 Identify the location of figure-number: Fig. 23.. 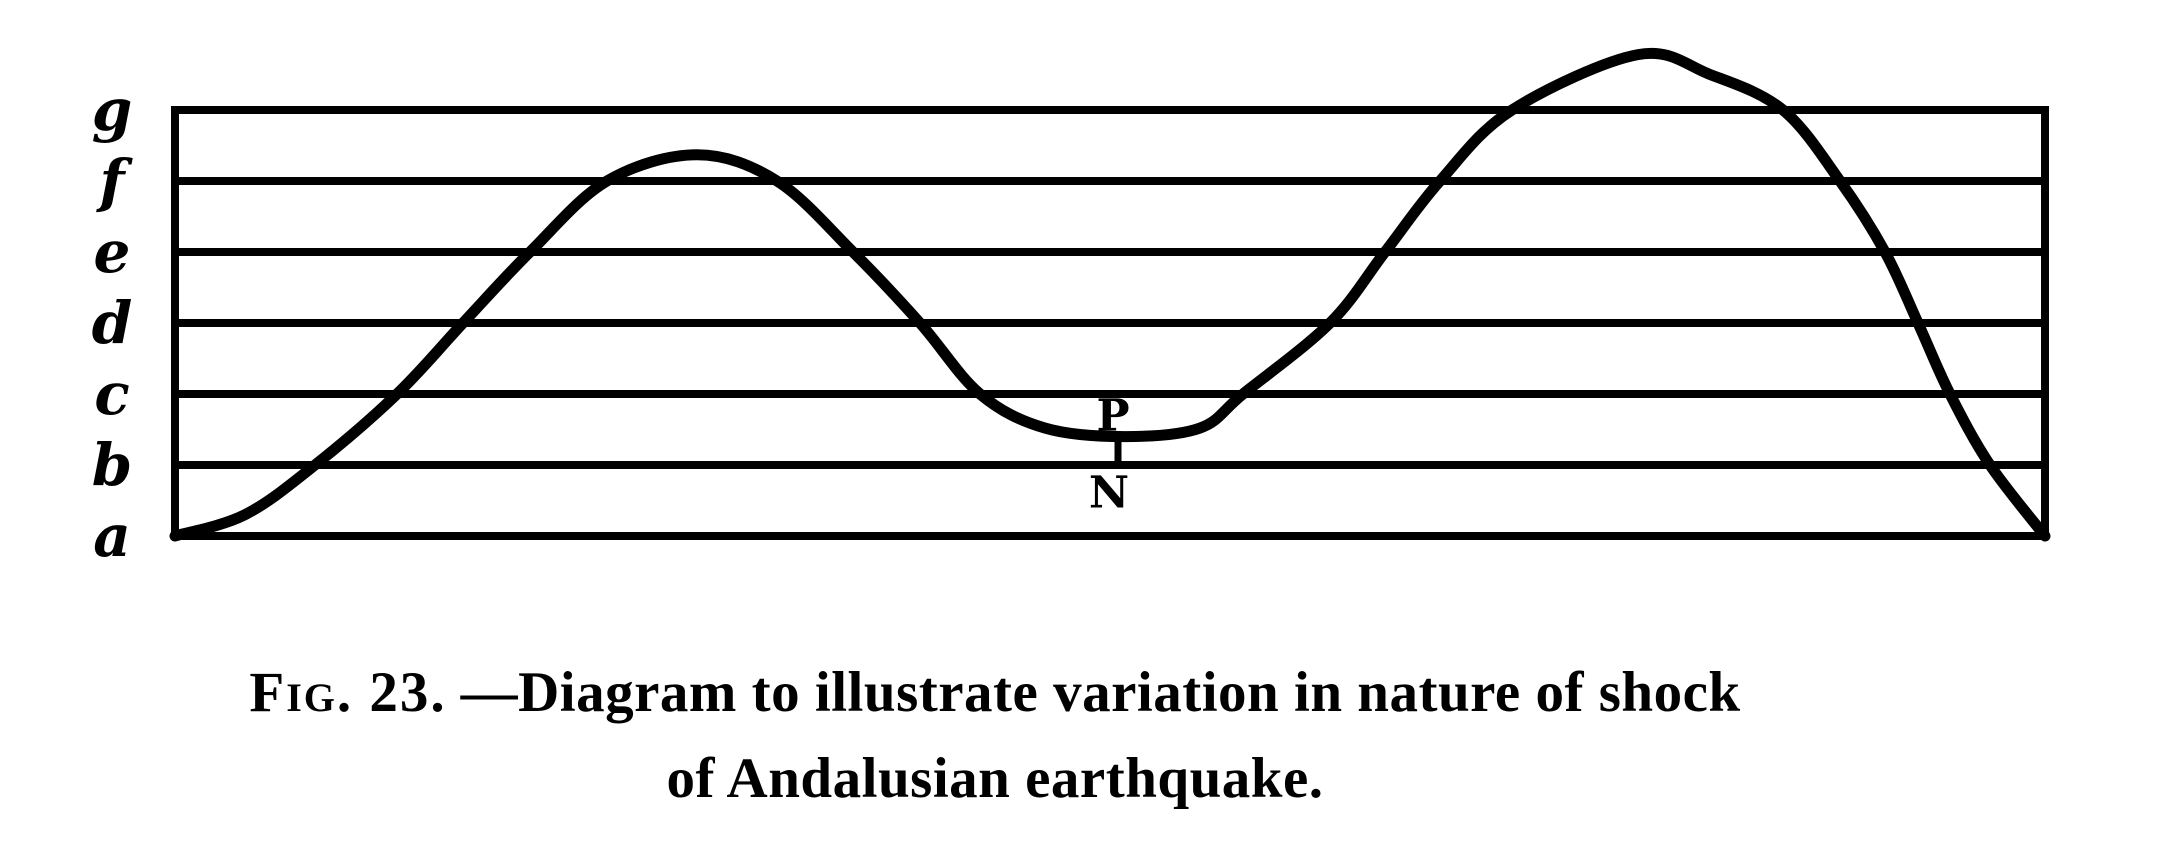
(348, 692).